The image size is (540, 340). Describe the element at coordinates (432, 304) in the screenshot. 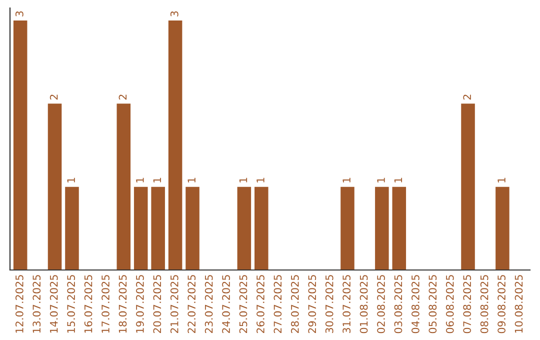

I see `x-tick-label: 05.08.2025` at that location.